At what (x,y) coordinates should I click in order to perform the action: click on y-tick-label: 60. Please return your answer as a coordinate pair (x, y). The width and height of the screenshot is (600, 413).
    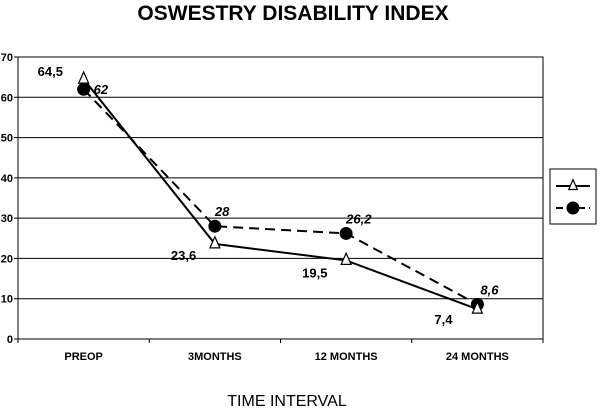
    Looking at the image, I should click on (7, 98).